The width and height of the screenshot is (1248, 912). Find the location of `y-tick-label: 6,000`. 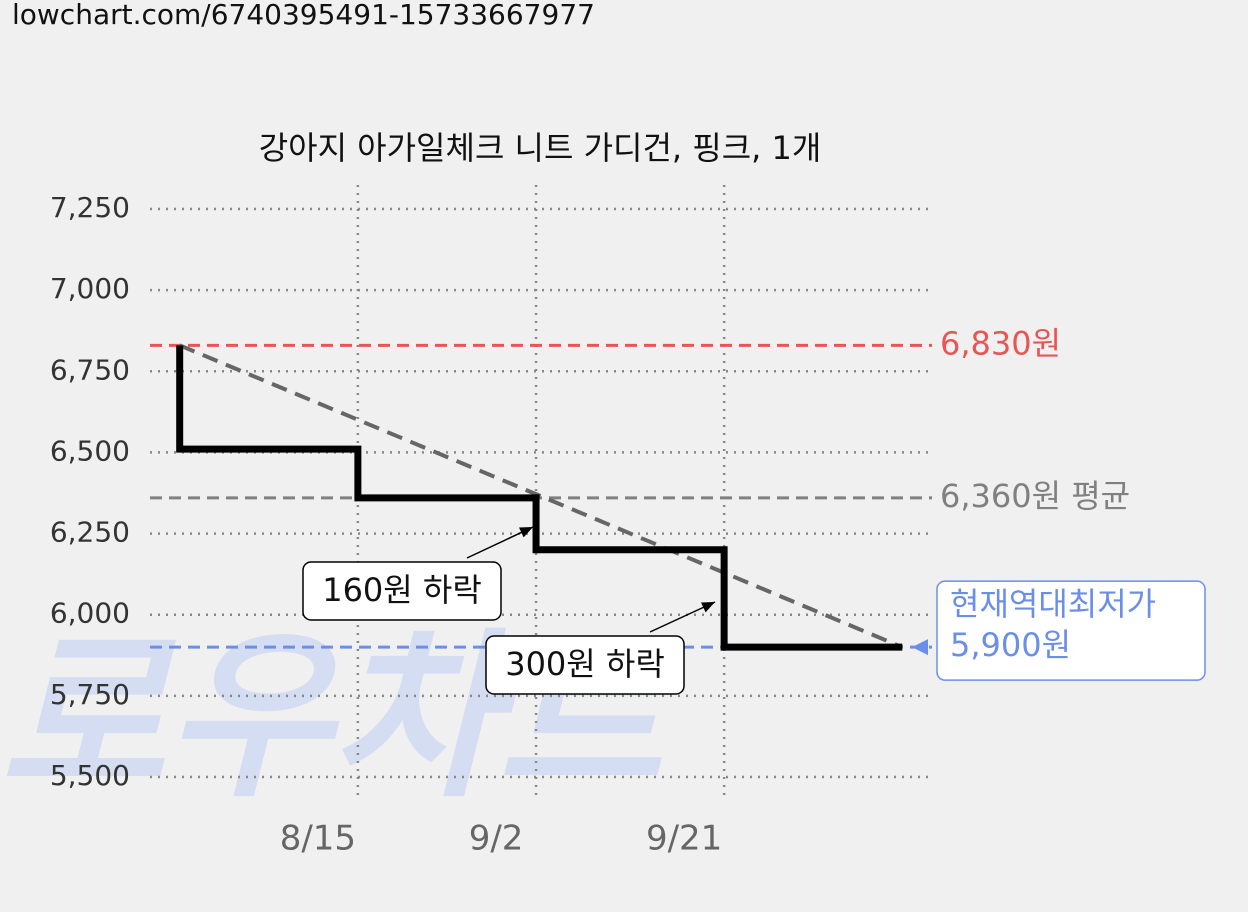

y-tick-label: 6,000 is located at coordinates (90, 613).